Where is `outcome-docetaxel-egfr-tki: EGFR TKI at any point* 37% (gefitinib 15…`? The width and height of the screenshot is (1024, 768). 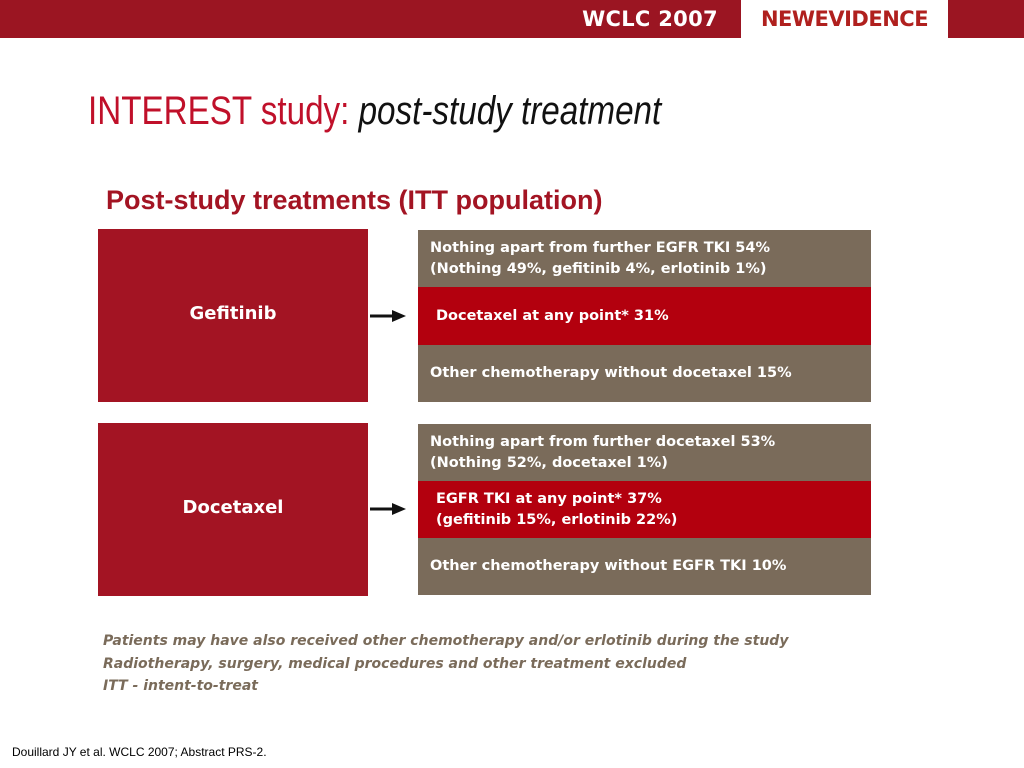
outcome-docetaxel-egfr-tki: EGFR TKI at any point* 37% (gefitinib 15… is located at coordinates (644, 509).